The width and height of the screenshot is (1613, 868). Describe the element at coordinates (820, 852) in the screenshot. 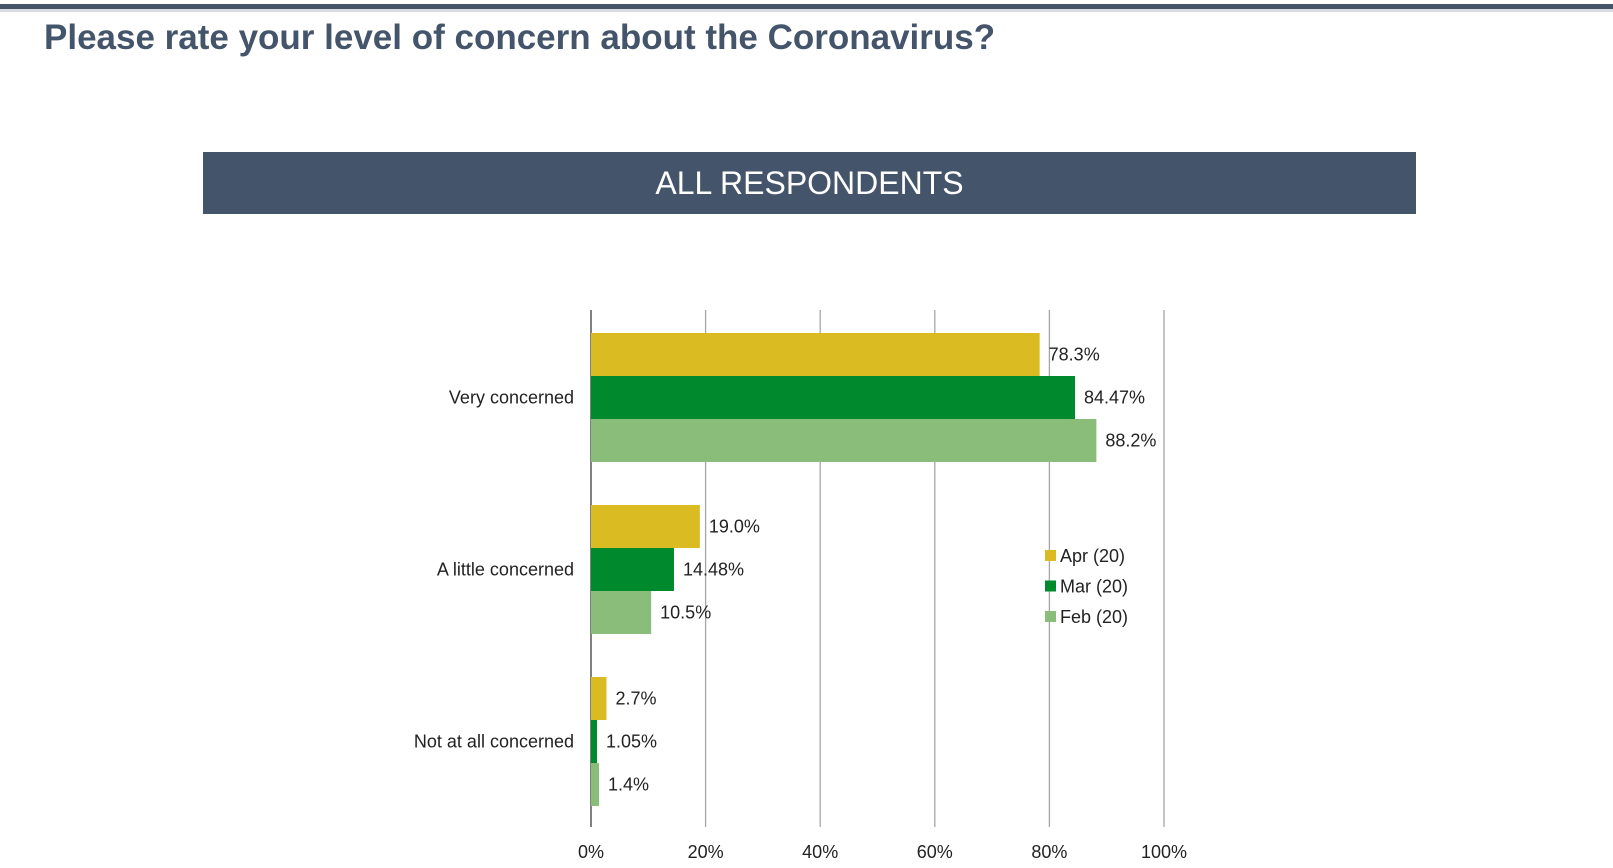

I see `x-tick-label: 40%` at that location.